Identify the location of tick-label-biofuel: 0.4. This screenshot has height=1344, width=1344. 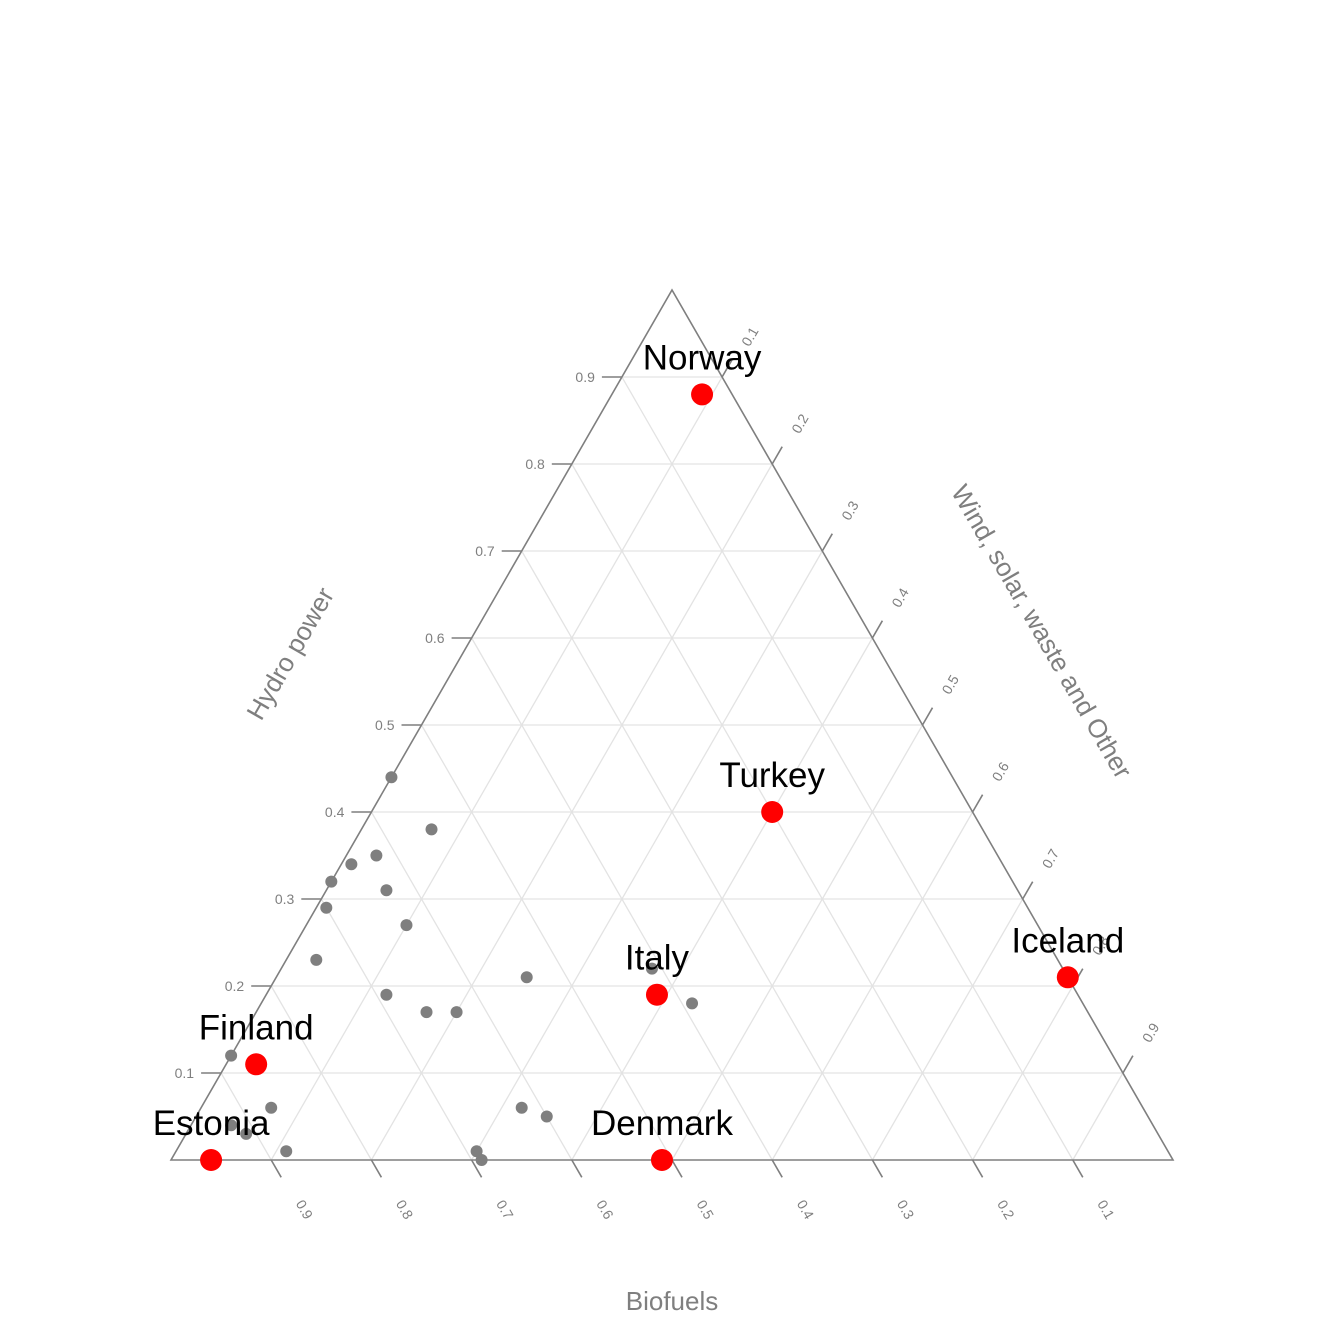
(806, 1209).